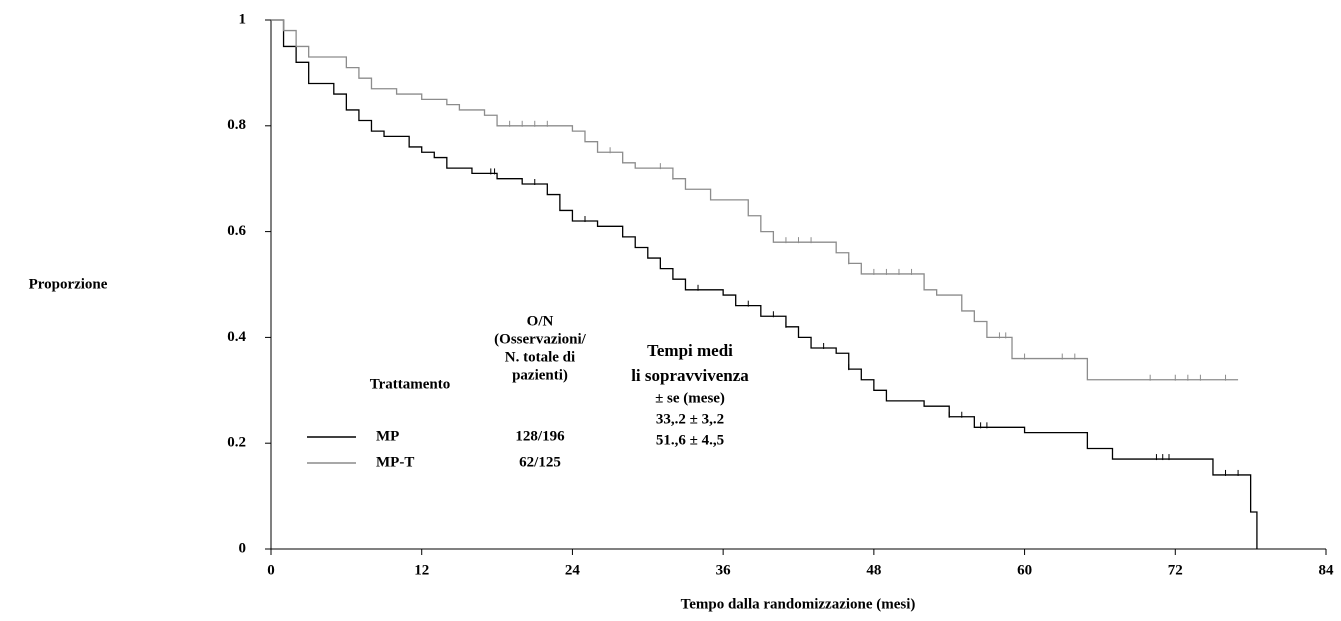  What do you see at coordinates (540, 462) in the screenshot?
I see `legend-o-n: 62/125` at bounding box center [540, 462].